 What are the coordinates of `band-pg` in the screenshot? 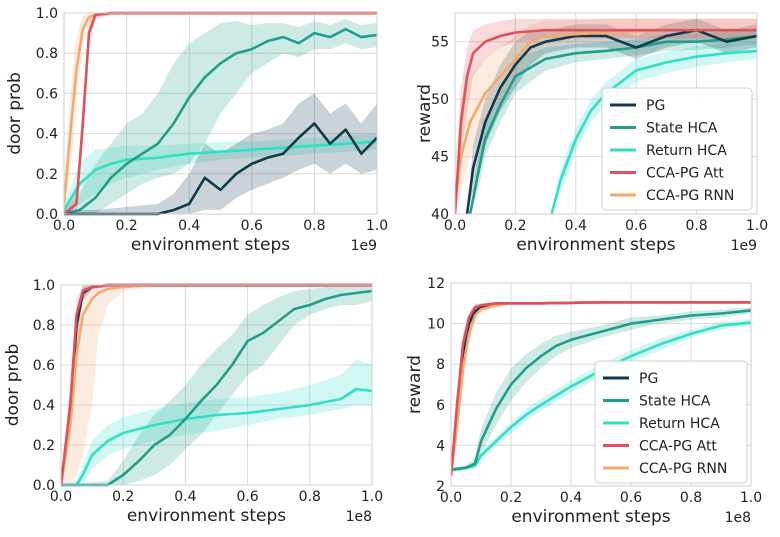 It's located at (220, 153).